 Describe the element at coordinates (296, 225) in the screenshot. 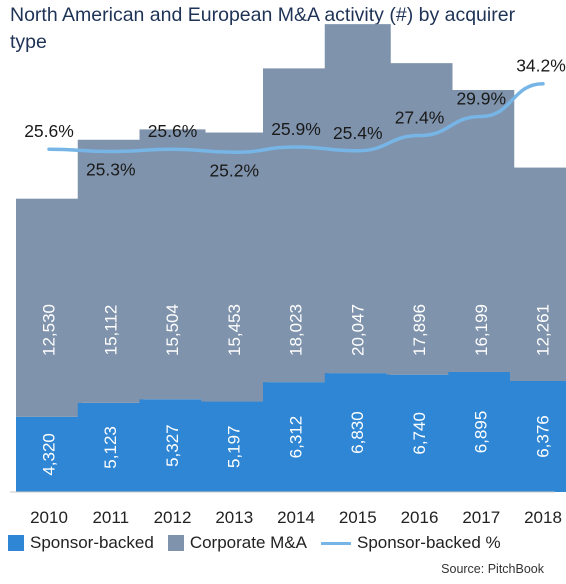

I see `bar-corporate-2014` at that location.